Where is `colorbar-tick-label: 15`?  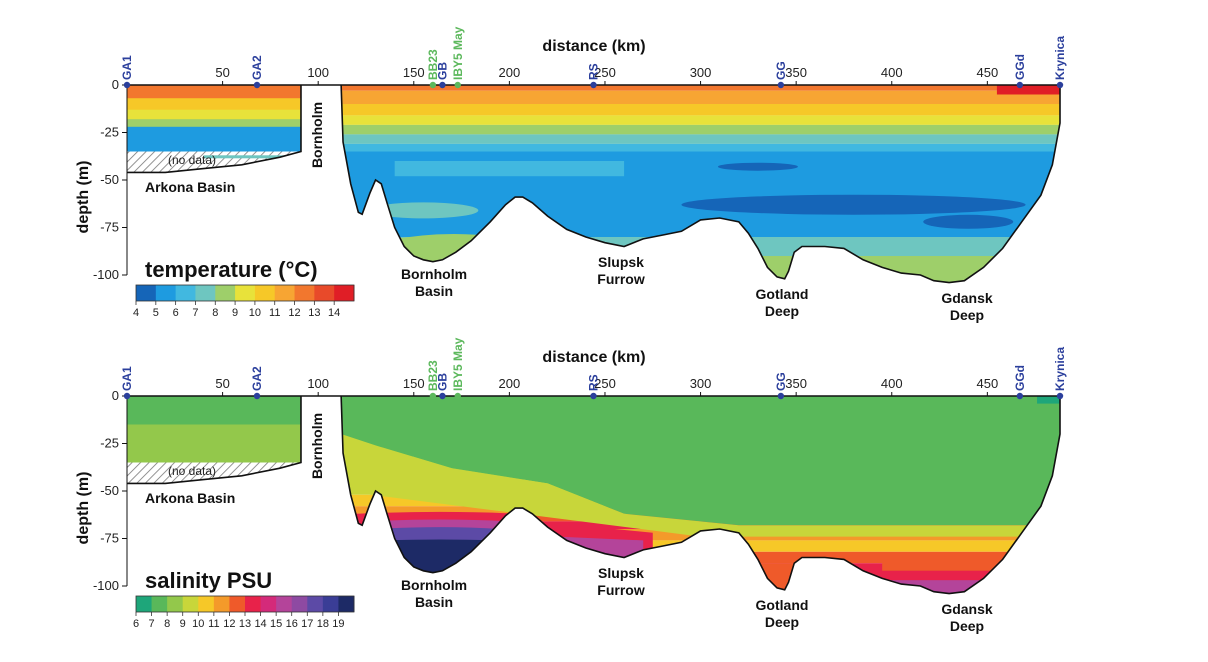
colorbar-tick-label: 15 is located at coordinates (276, 624).